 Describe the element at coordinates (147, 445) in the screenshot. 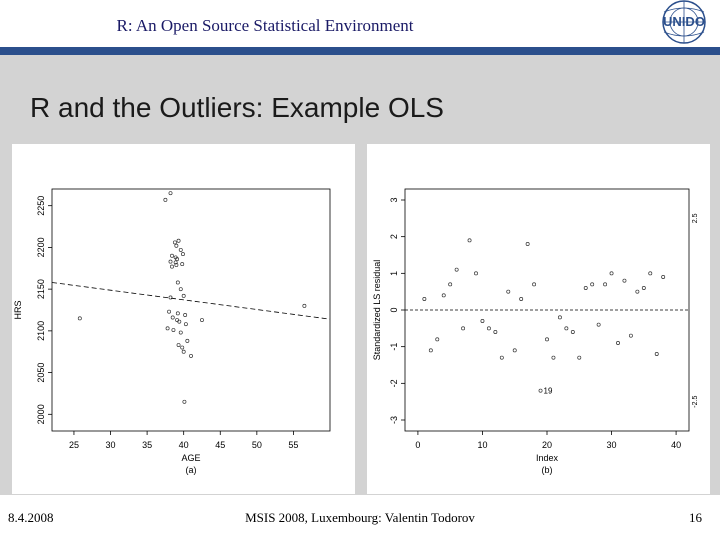

I see `x-tick-label: 35` at that location.